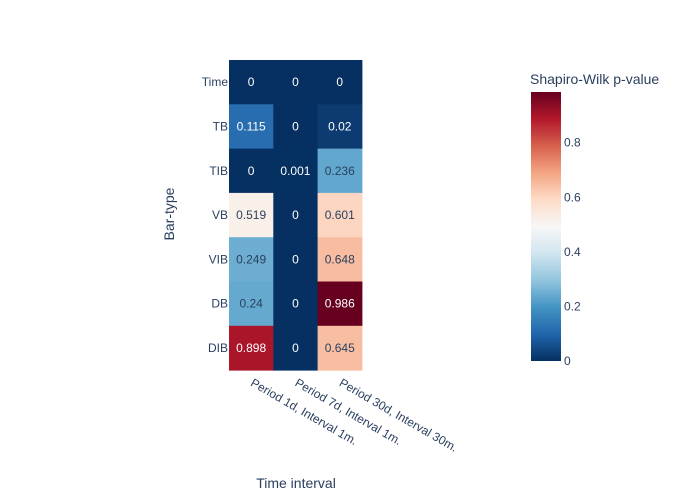  I want to click on colorbar: Shapiro-Wilk p-value 0 0.2 0.4 0.6 0.8, so click(594, 219).